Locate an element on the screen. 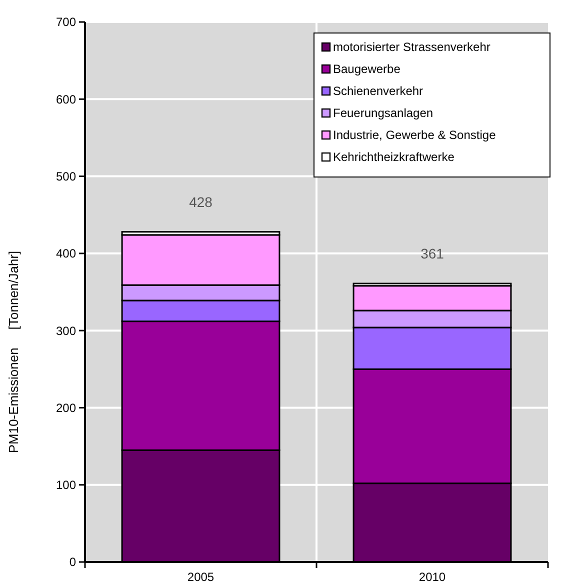 The height and width of the screenshot is (588, 577). legend-label: motorisierter Strassenverkehr is located at coordinates (411, 47).